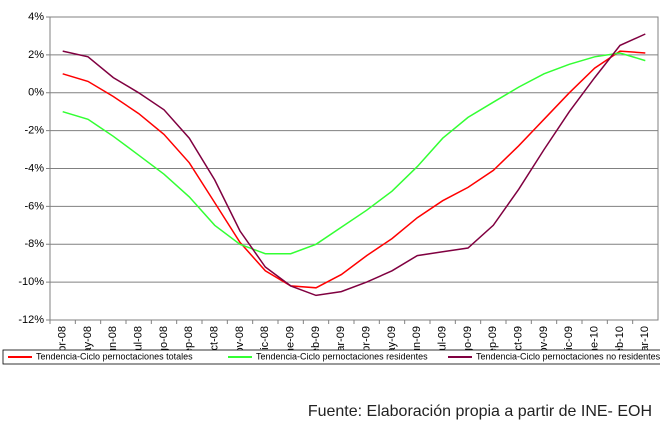 This screenshot has height=421, width=660. What do you see at coordinates (31, 282) in the screenshot?
I see `y-tick-label: -10%` at bounding box center [31, 282].